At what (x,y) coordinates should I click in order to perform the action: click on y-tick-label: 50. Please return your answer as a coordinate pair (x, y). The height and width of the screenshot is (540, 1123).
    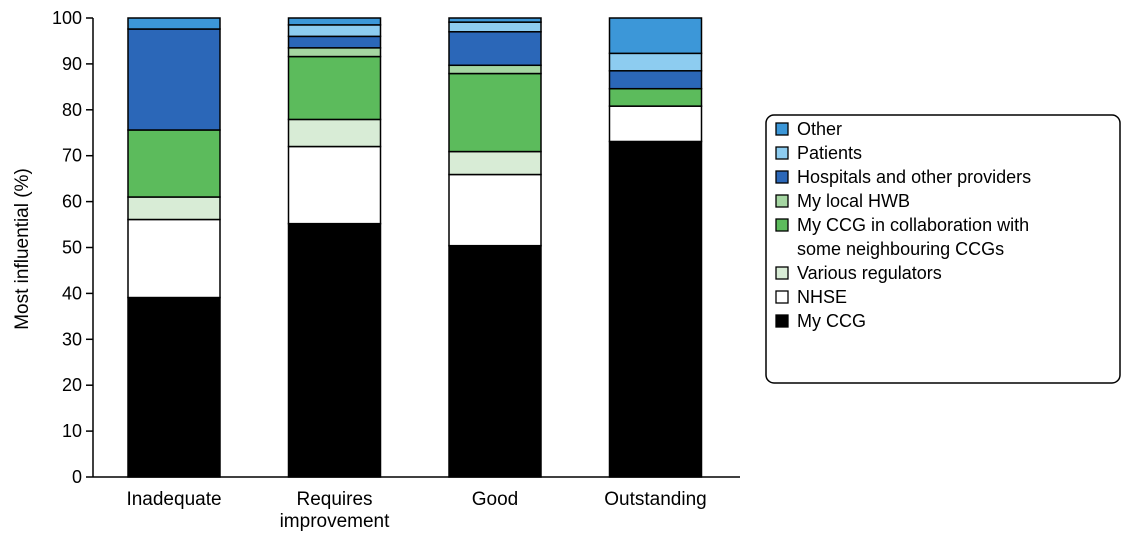
    Looking at the image, I should click on (72, 248).